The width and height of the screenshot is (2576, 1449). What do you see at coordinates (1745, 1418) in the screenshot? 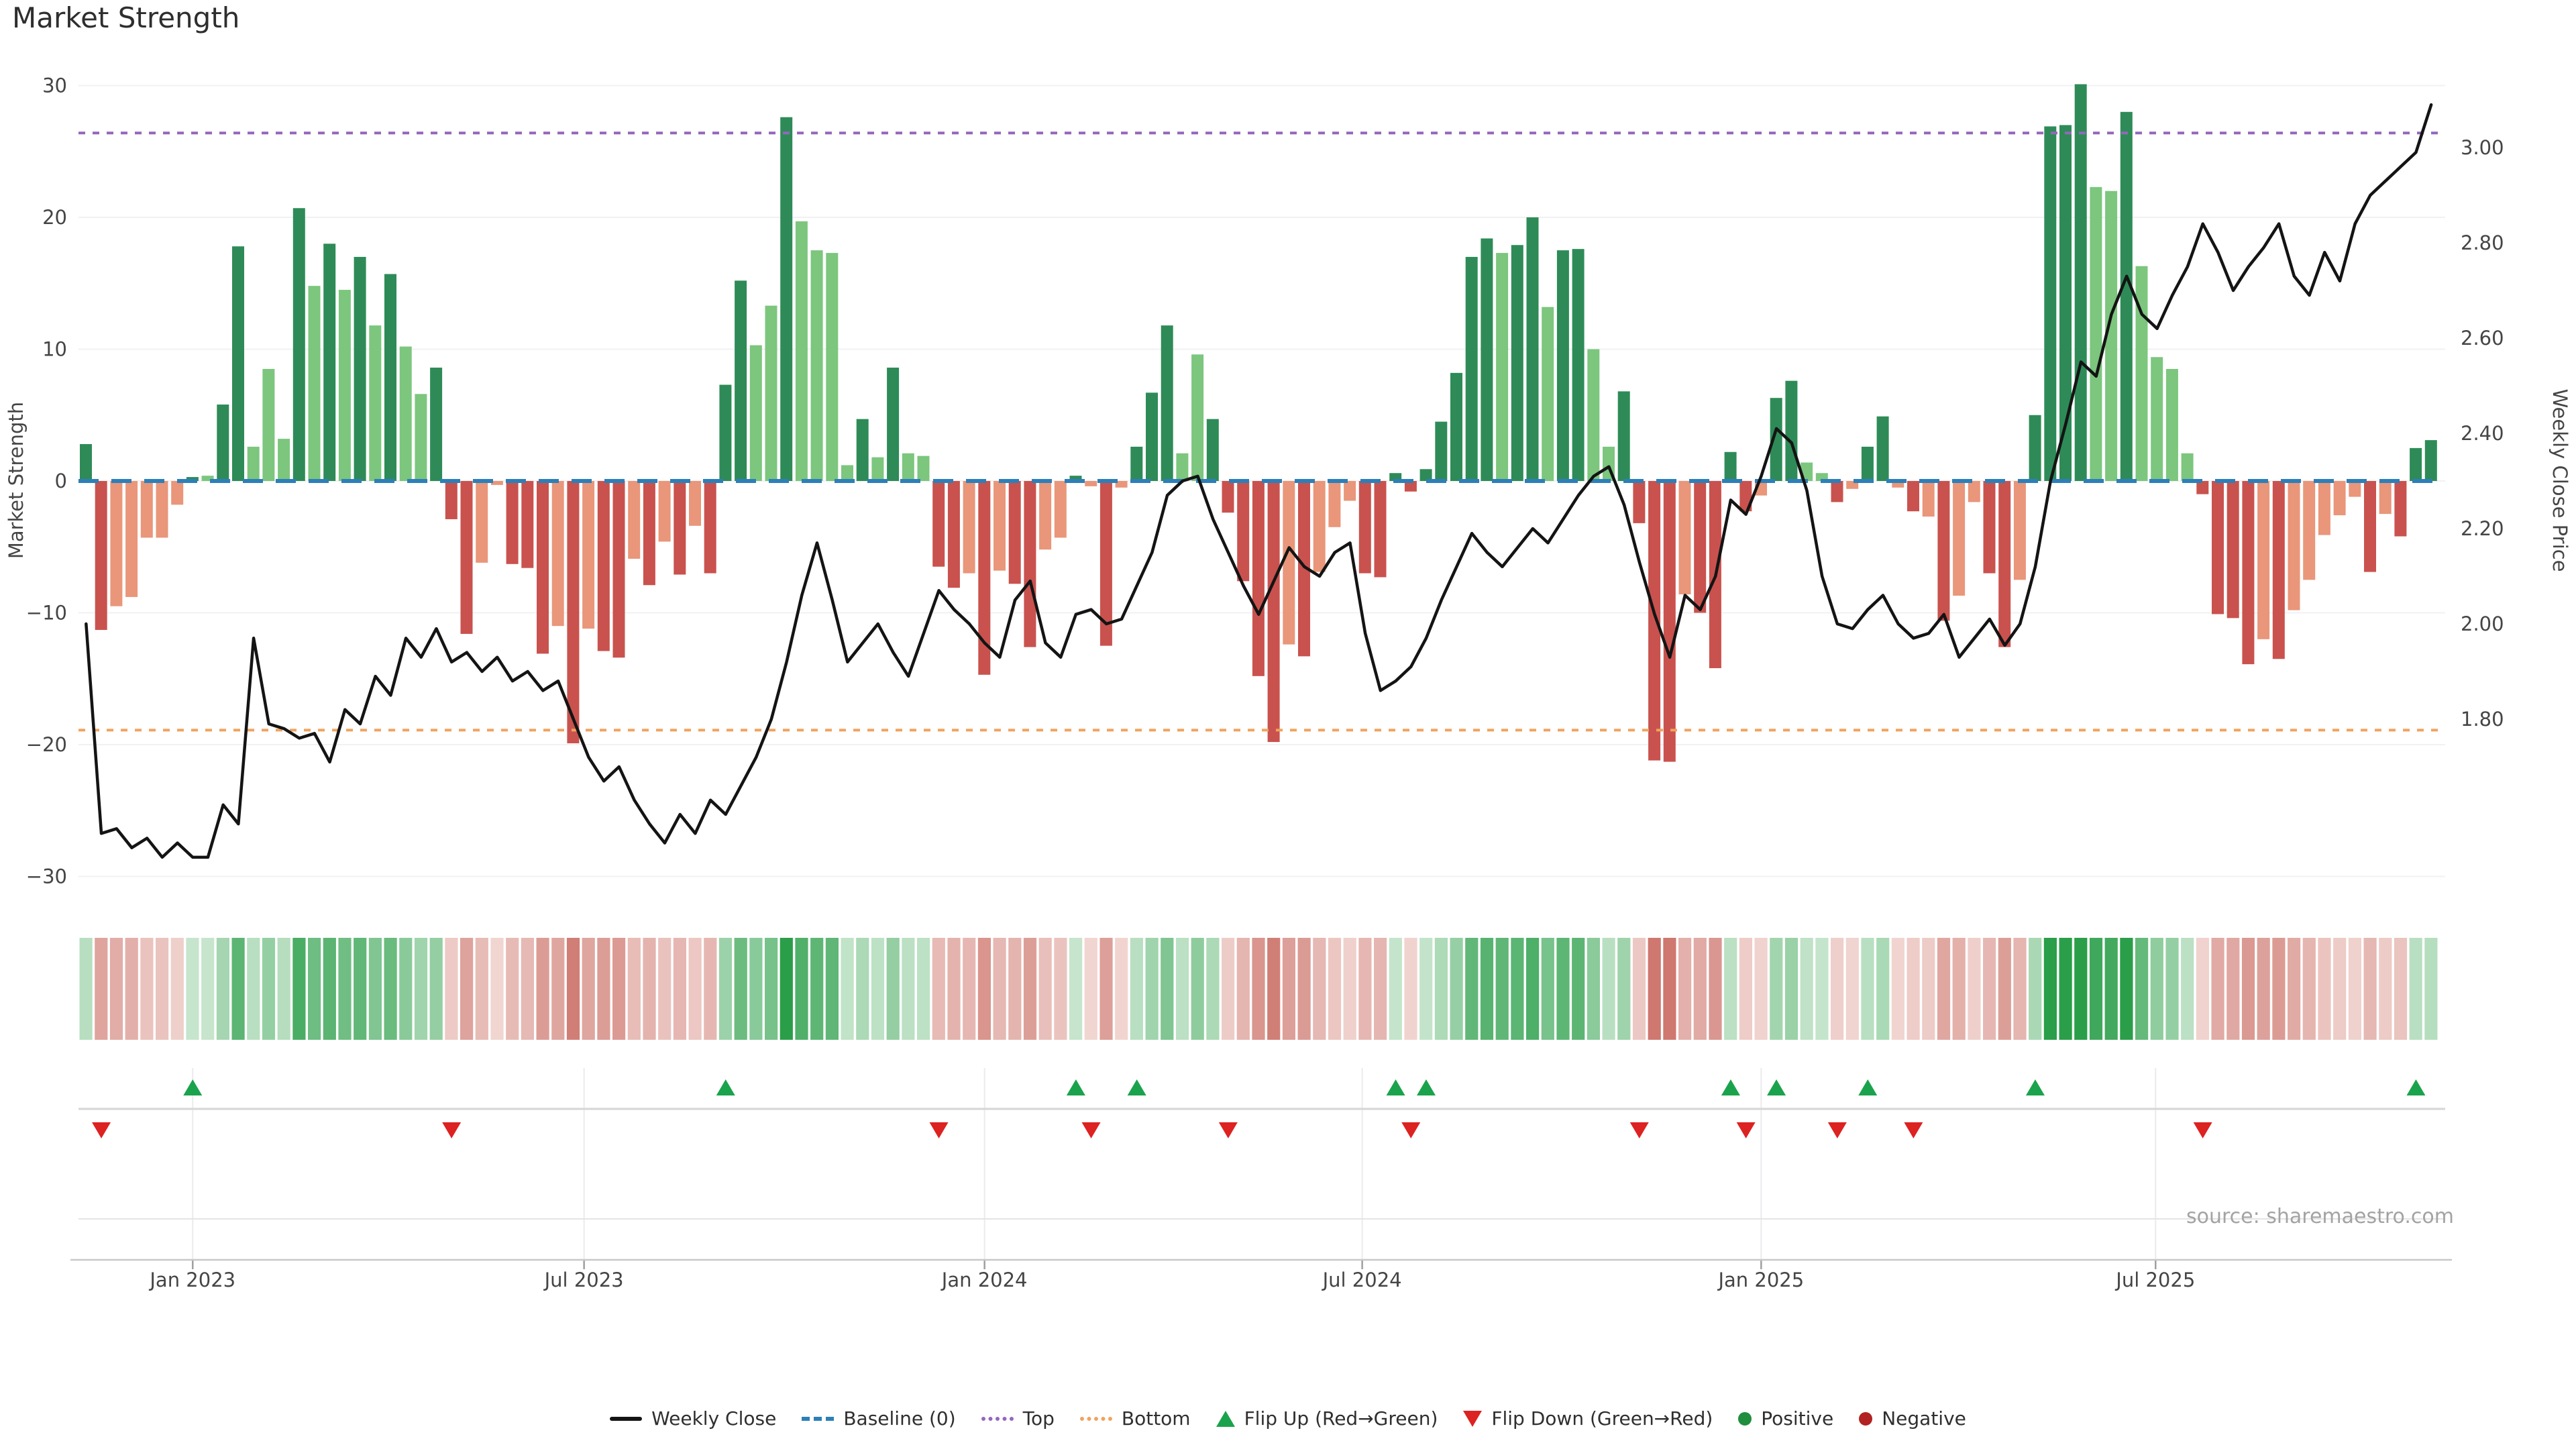
I see `positive-dot-icon` at bounding box center [1745, 1418].